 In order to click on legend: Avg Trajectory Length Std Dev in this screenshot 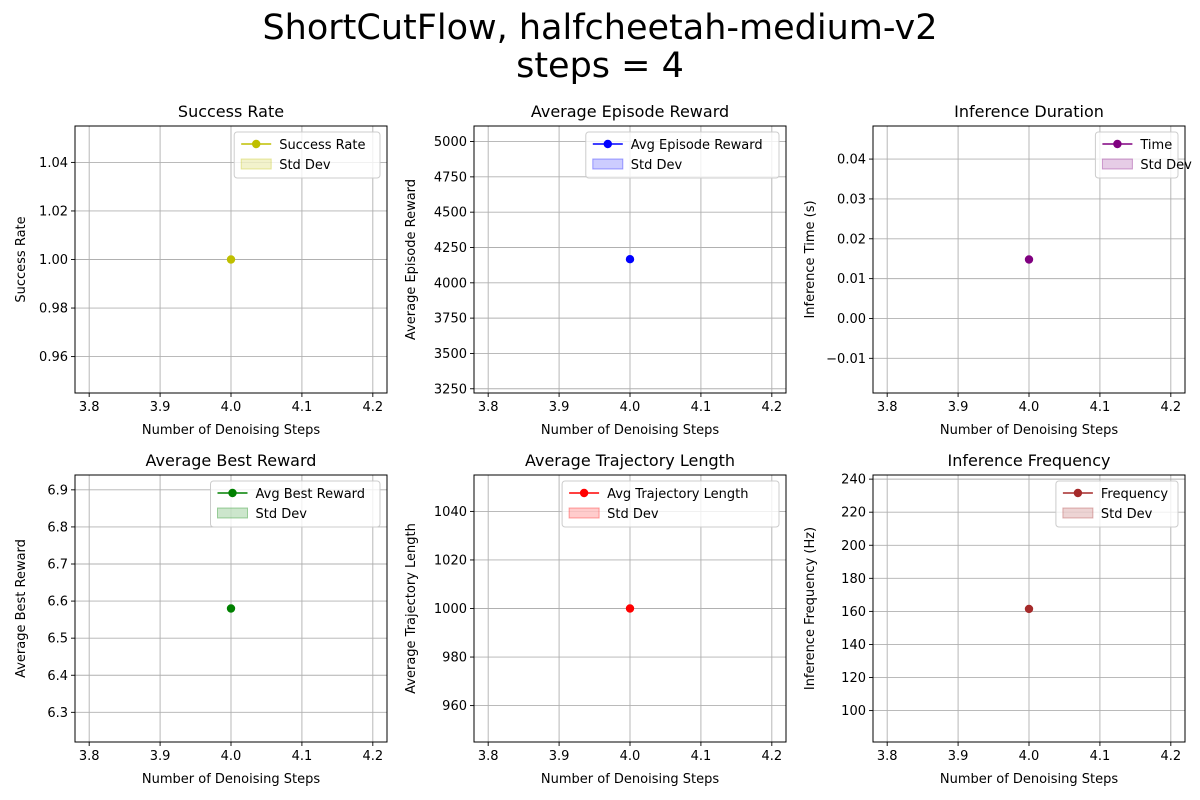, I will do `click(670, 504)`.